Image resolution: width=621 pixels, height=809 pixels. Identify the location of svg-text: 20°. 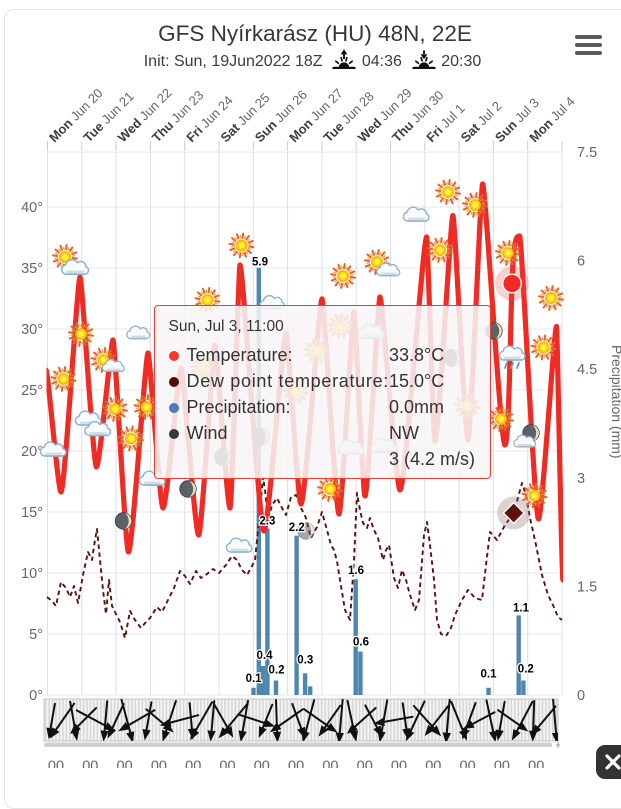
(32, 452).